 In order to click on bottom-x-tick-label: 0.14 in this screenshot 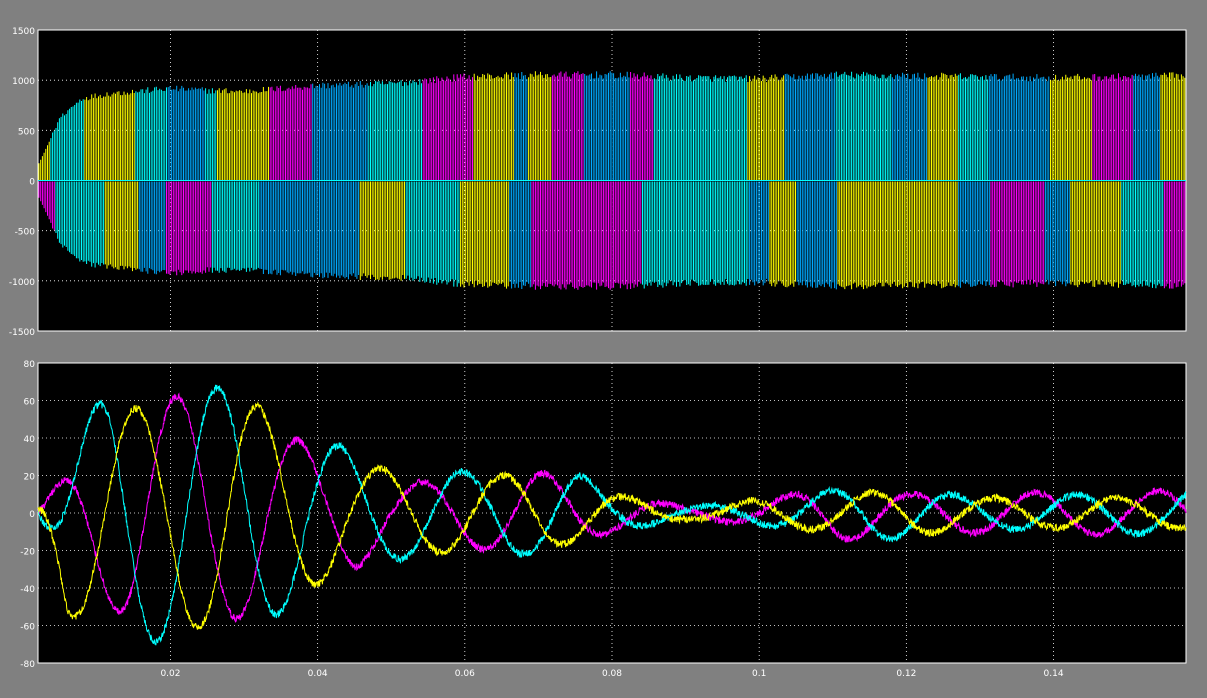, I will do `click(1054, 674)`.